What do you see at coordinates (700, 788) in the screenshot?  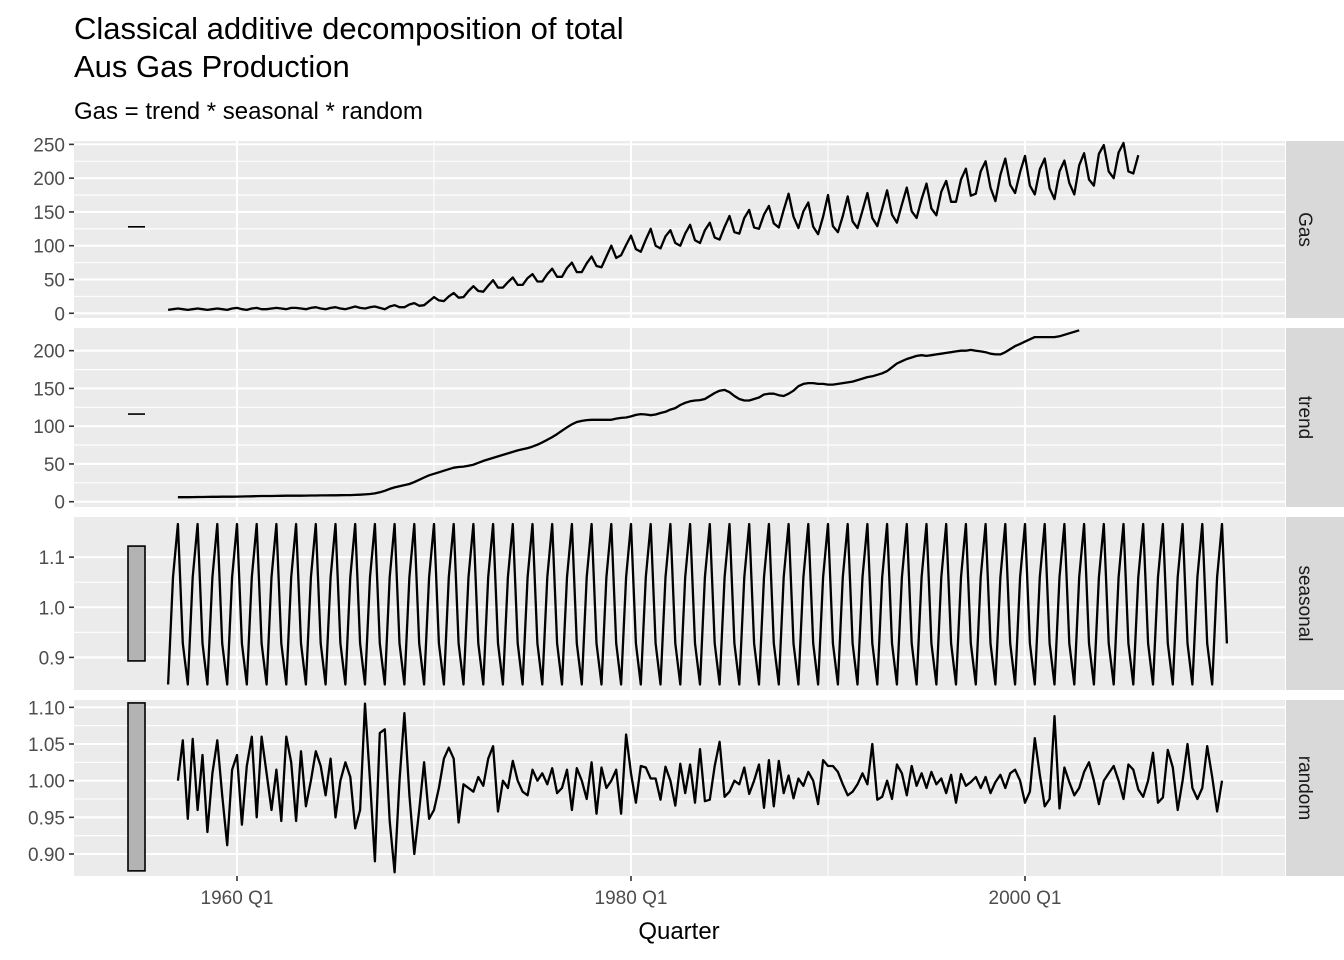 I see `series-line-random` at bounding box center [700, 788].